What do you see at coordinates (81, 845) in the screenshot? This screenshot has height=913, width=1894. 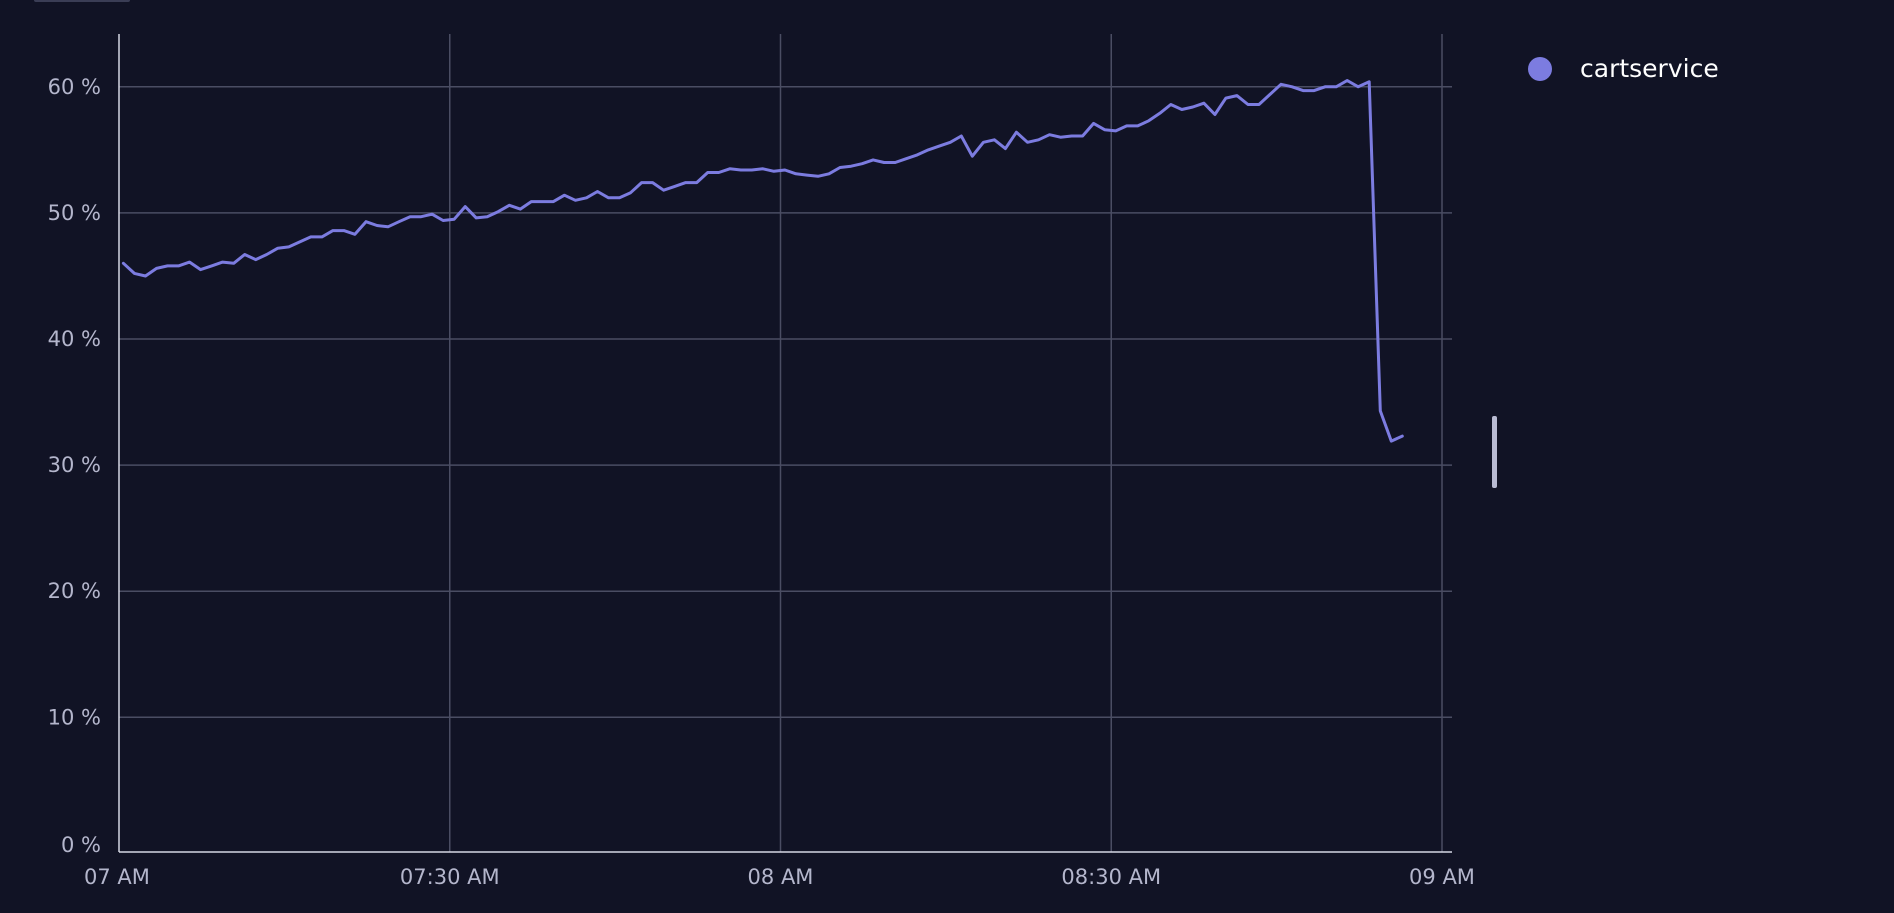 I see `y-tick-label-0: 0 %` at bounding box center [81, 845].